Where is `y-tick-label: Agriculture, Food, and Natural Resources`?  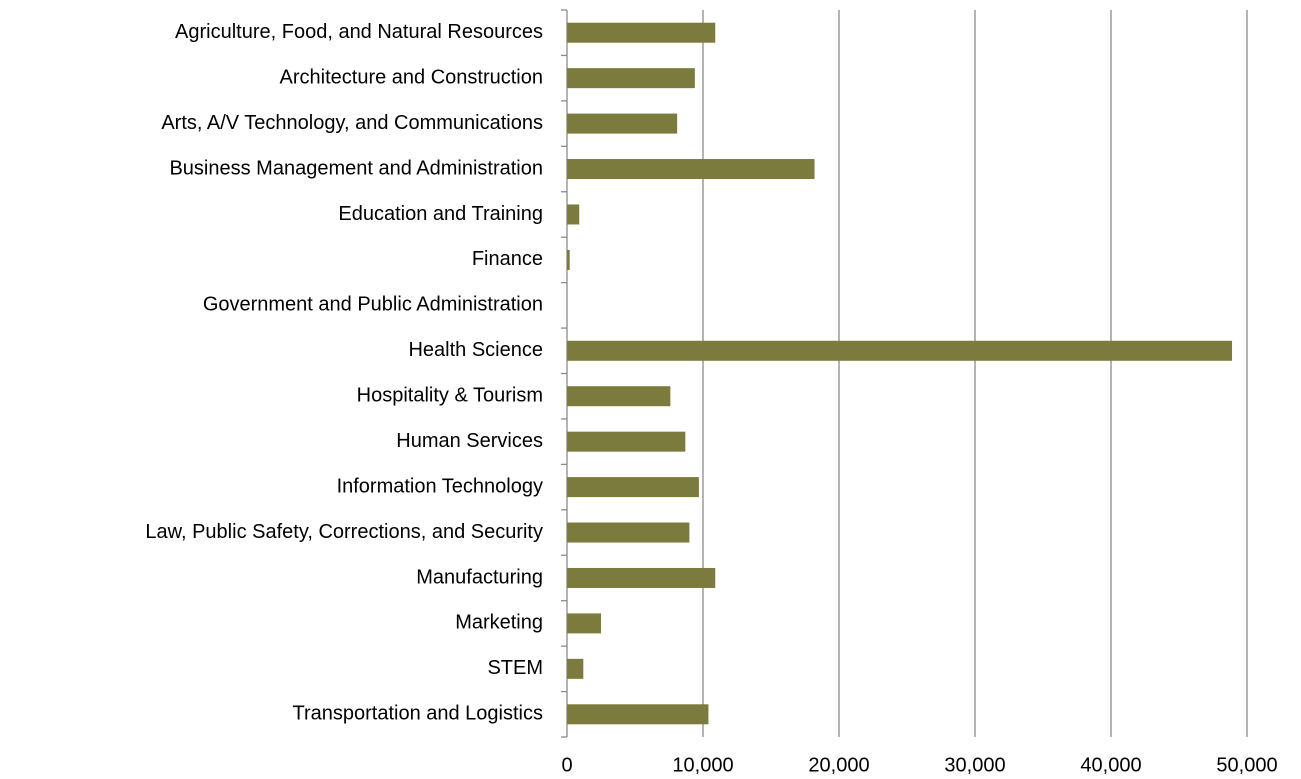 y-tick-label: Agriculture, Food, and Natural Resources is located at coordinates (359, 32).